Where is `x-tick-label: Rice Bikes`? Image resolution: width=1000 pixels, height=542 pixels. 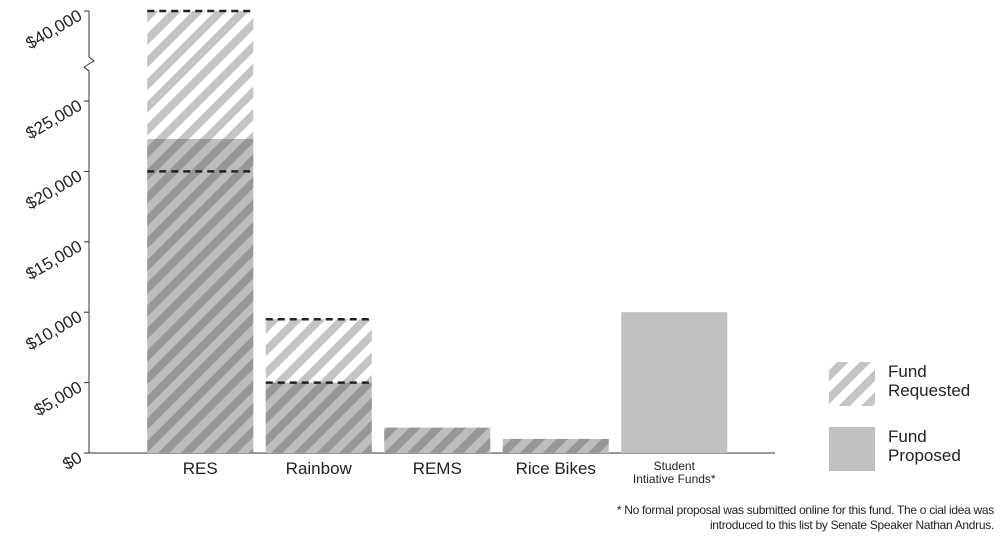 x-tick-label: Rice Bikes is located at coordinates (555, 468).